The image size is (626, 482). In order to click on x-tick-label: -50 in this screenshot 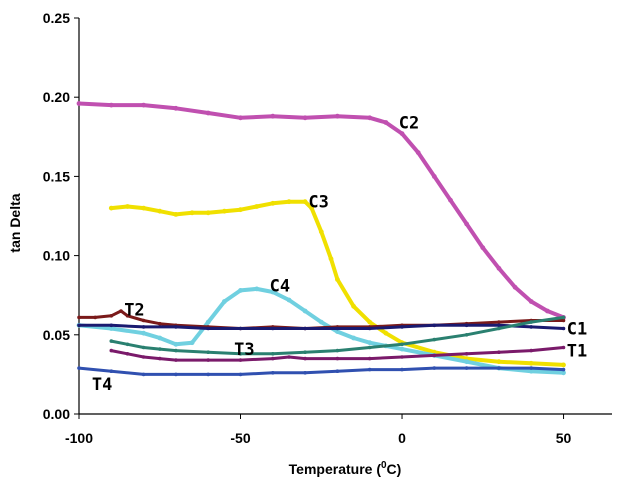, I will do `click(240, 438)`.